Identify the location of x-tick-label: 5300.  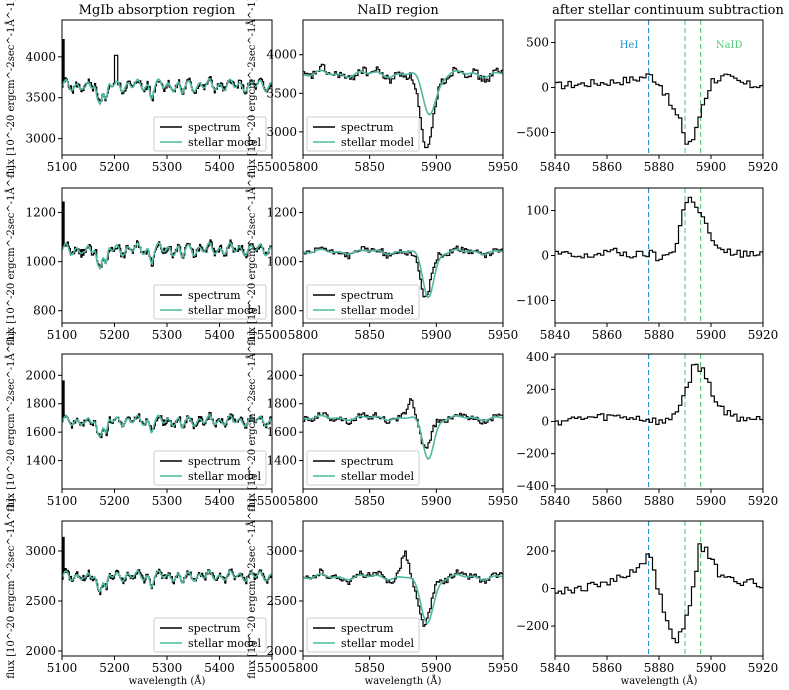
(167, 501).